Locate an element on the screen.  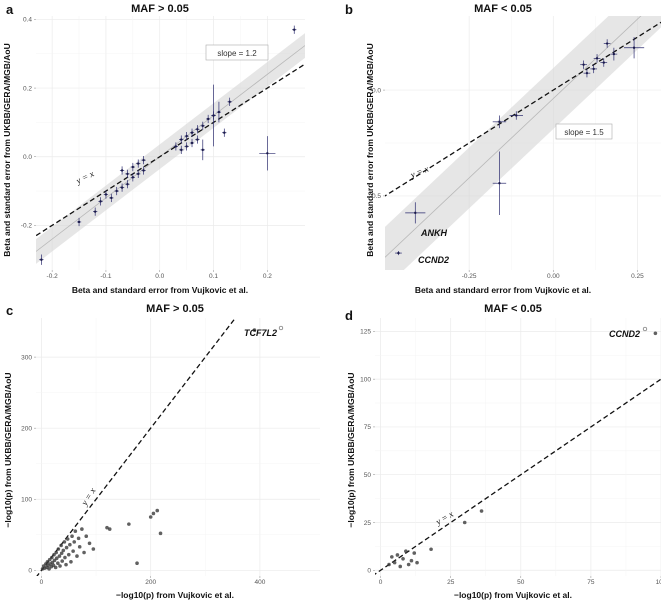
panel-d-ytick-label: 50 is located at coordinates (368, 475).